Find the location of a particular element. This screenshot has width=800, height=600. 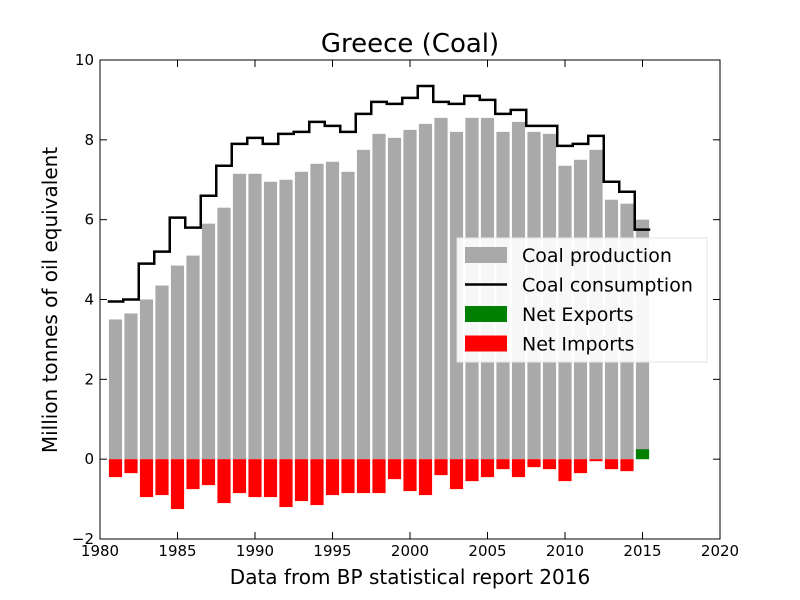

x-tick-label: 1995 is located at coordinates (332, 551).